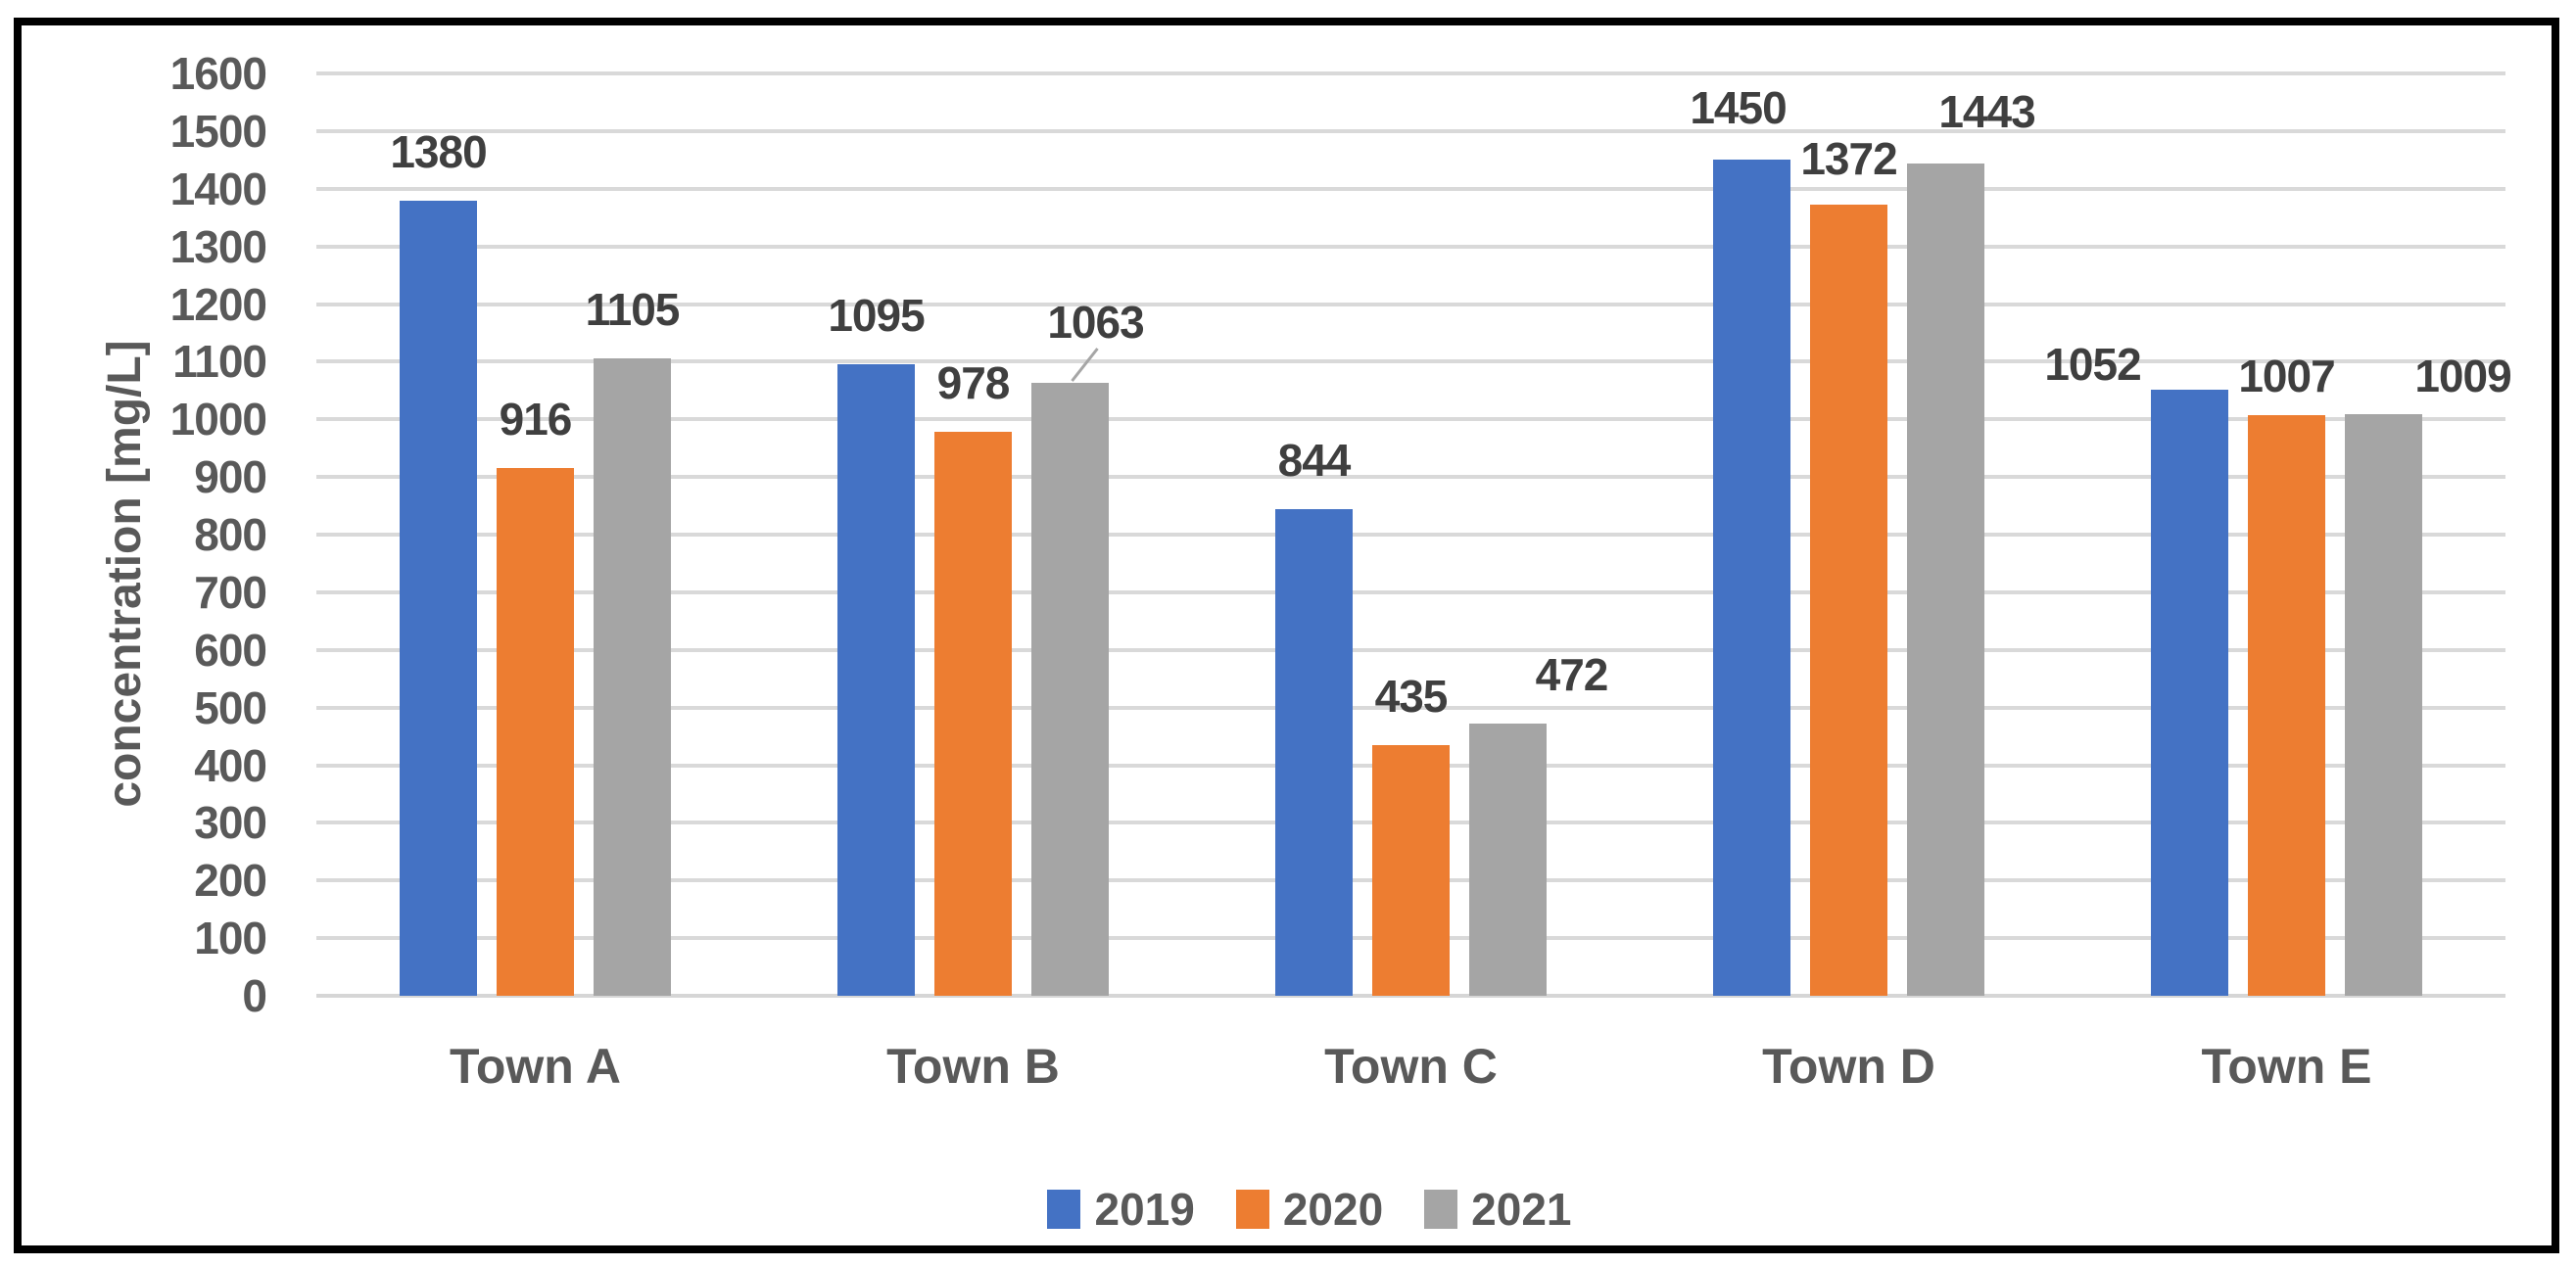 This screenshot has width=2576, height=1267. What do you see at coordinates (2189, 693) in the screenshot?
I see `bar-2019-town-e` at bounding box center [2189, 693].